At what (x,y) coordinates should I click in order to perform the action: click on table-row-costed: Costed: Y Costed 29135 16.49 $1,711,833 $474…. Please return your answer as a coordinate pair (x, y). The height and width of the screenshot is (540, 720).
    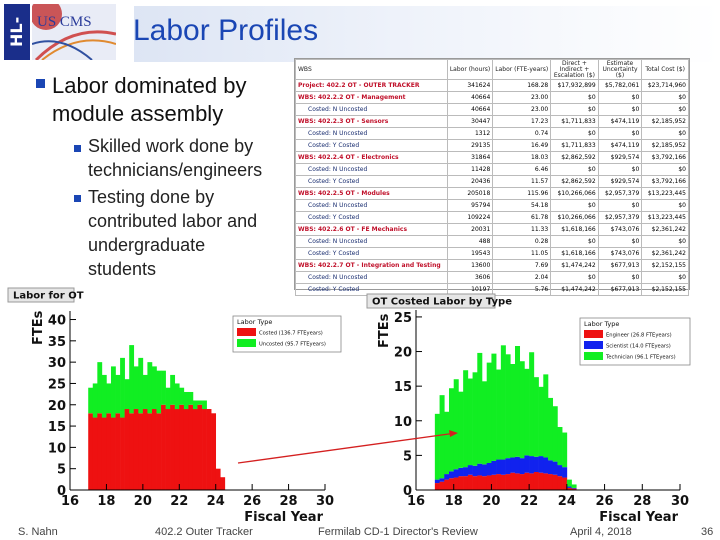
    Looking at the image, I should click on (492, 145).